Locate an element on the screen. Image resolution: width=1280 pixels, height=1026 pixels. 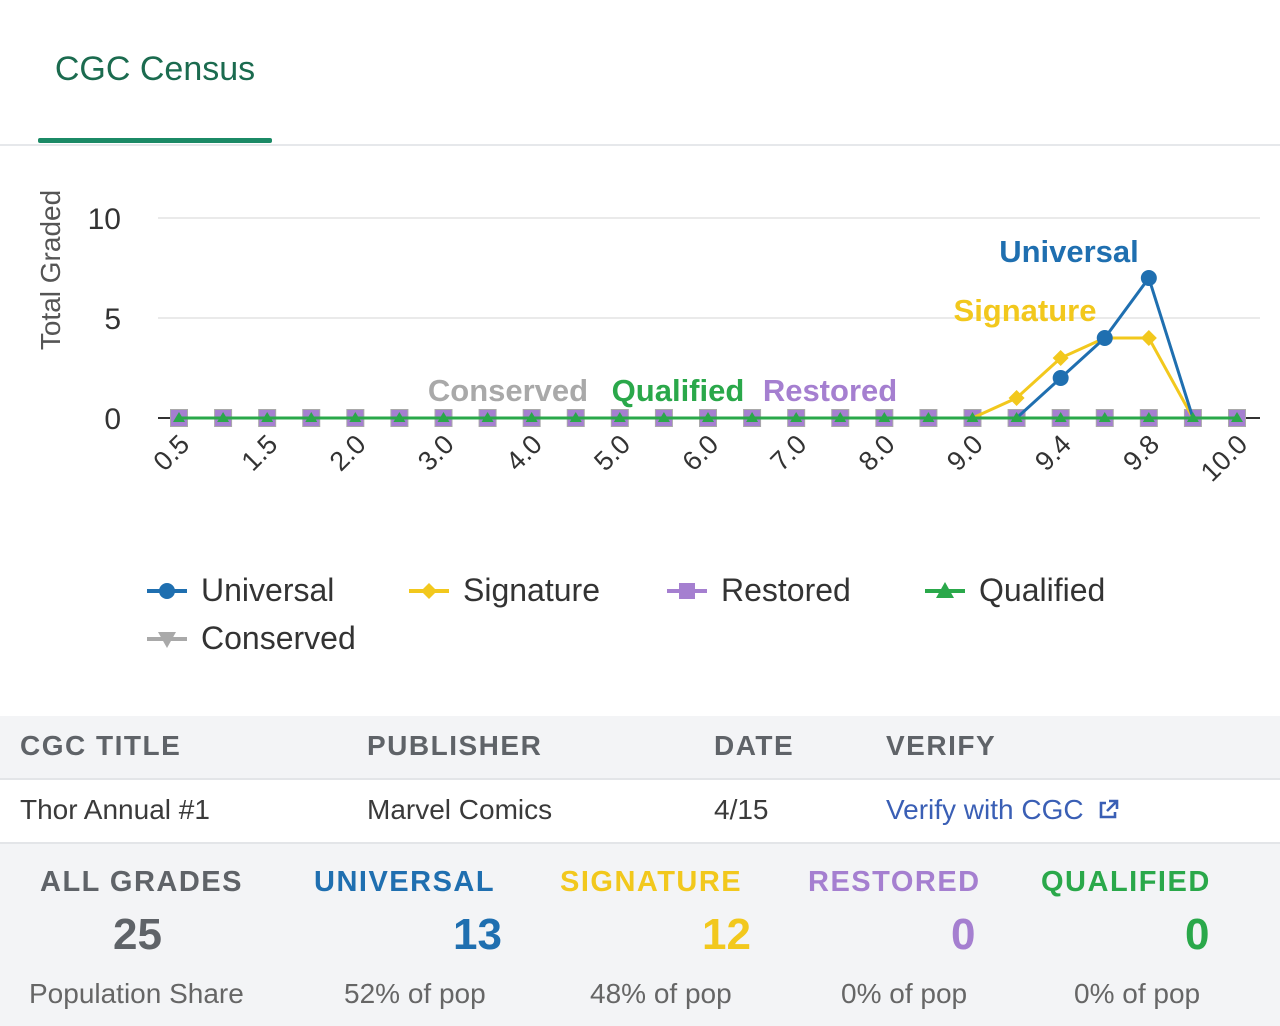
stat-label: UNIVERSAL is located at coordinates (405, 882).